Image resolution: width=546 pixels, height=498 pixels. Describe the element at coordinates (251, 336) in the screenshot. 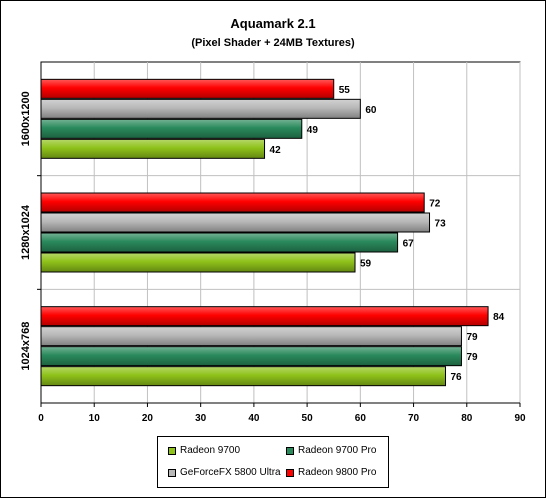

I see `bar-geforcefx-5800-ultra-1024x768` at that location.